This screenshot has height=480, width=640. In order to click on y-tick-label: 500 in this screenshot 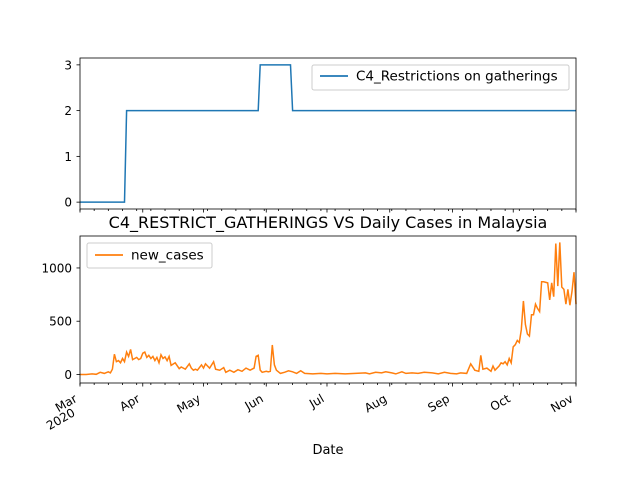, I will do `click(60, 322)`.